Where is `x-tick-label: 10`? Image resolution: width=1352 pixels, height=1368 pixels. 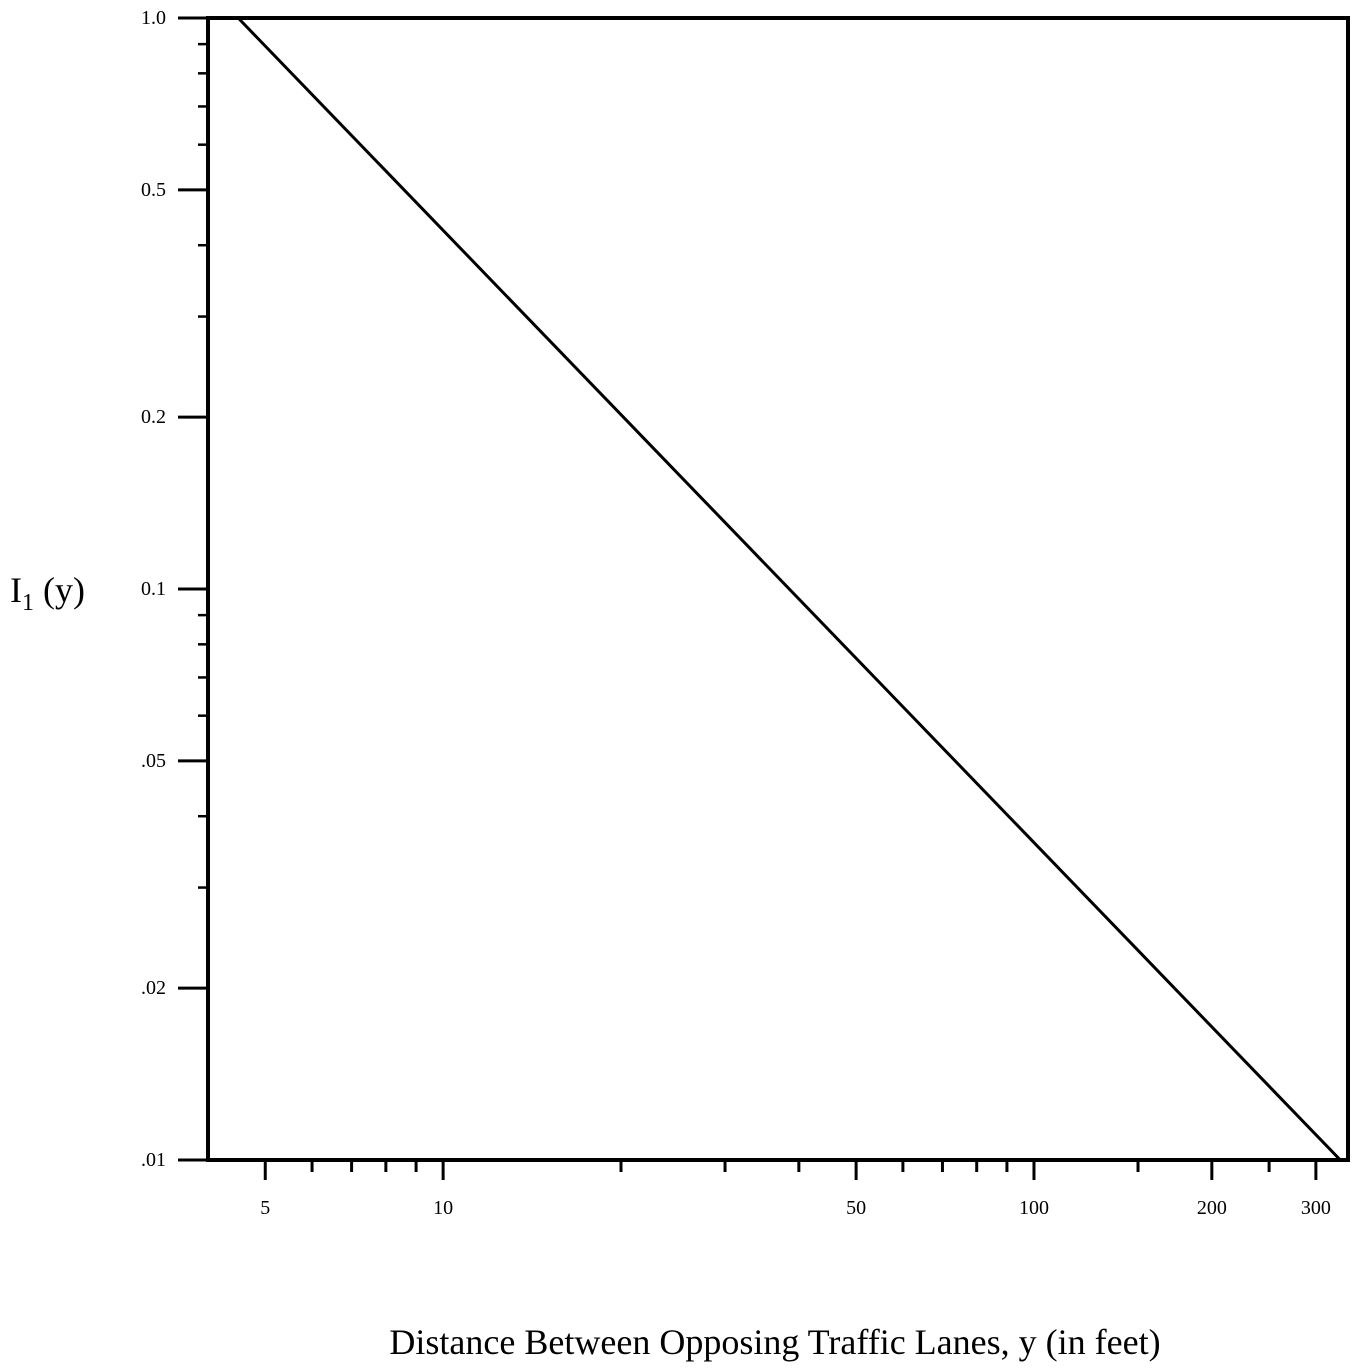
x-tick-label: 10 is located at coordinates (443, 1208).